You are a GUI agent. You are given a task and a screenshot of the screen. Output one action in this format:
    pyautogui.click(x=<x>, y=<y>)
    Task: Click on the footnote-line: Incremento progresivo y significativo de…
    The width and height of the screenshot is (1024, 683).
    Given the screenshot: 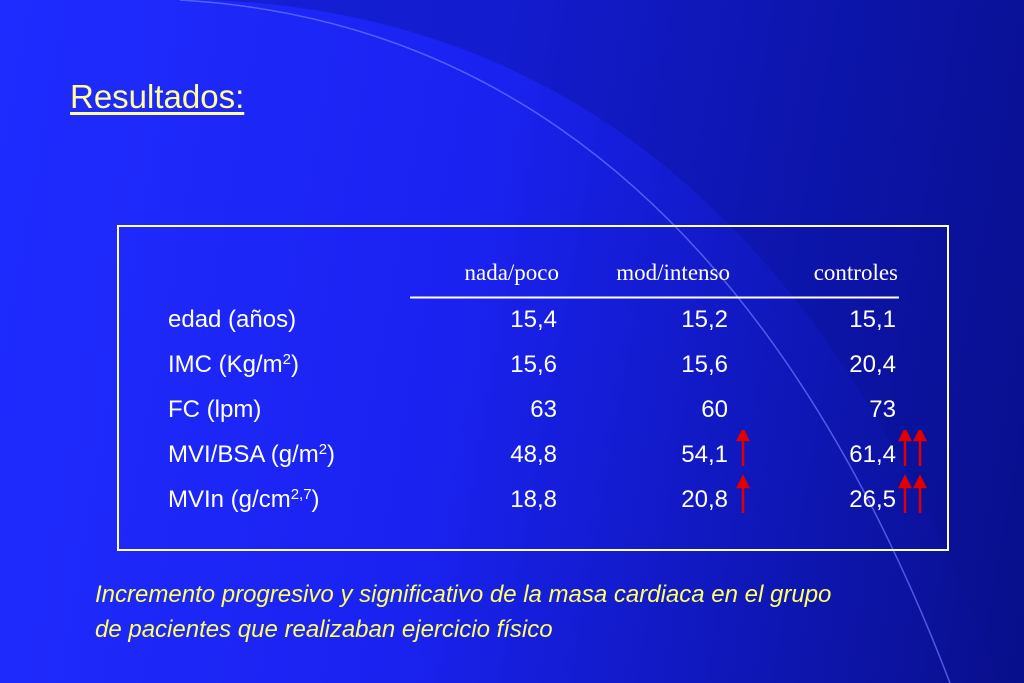 What is the action you would take?
    pyautogui.click(x=463, y=594)
    